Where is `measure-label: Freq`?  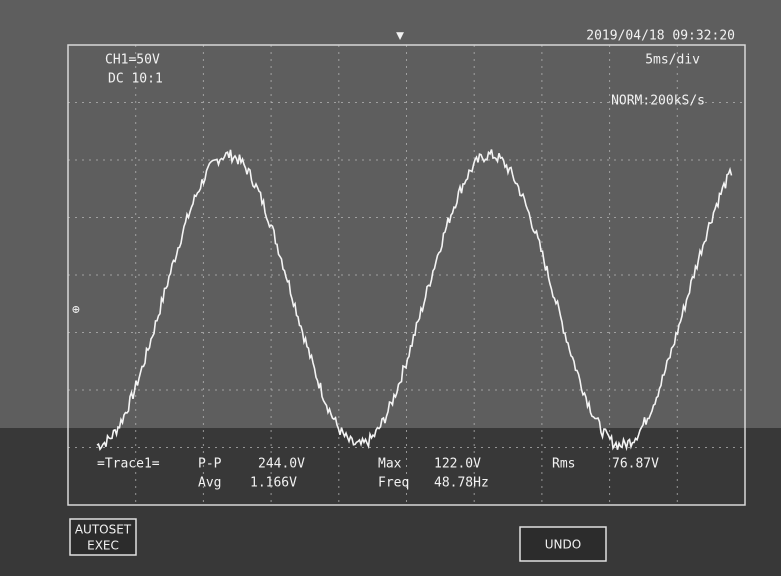 measure-label: Freq is located at coordinates (393, 483).